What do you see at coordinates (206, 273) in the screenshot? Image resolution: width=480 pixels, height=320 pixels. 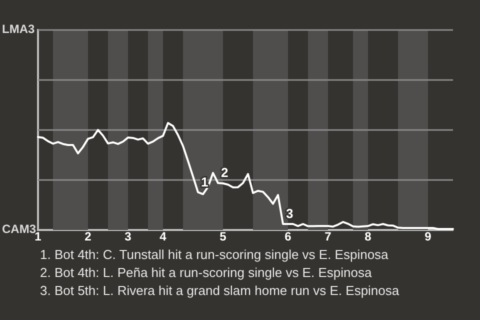 I see `text: 2. Bot 4th: L. Peña hit a run-scoring single vs E. Espinosa` at bounding box center [206, 273].